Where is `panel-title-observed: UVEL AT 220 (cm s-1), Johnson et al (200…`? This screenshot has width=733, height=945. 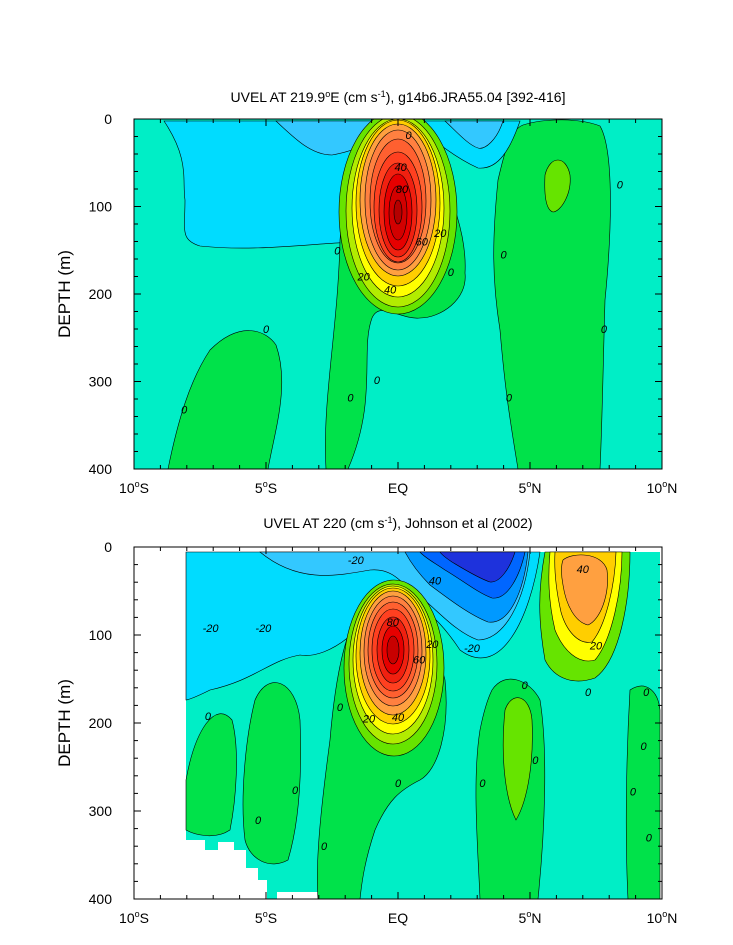 panel-title-observed: UVEL AT 220 (cm s-1), Johnson et al (200… is located at coordinates (397, 523).